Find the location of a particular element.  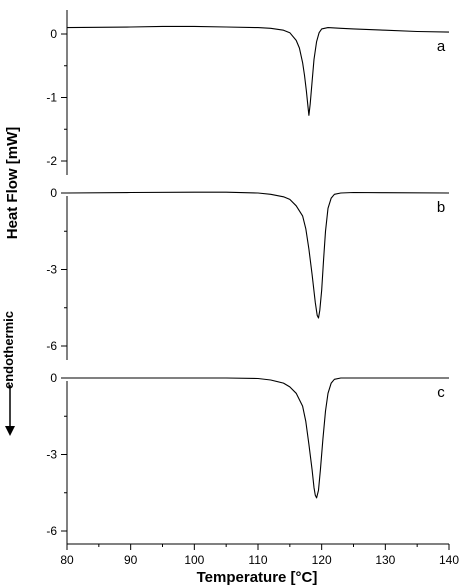

y-tick-label: -1 is located at coordinates (51, 98).